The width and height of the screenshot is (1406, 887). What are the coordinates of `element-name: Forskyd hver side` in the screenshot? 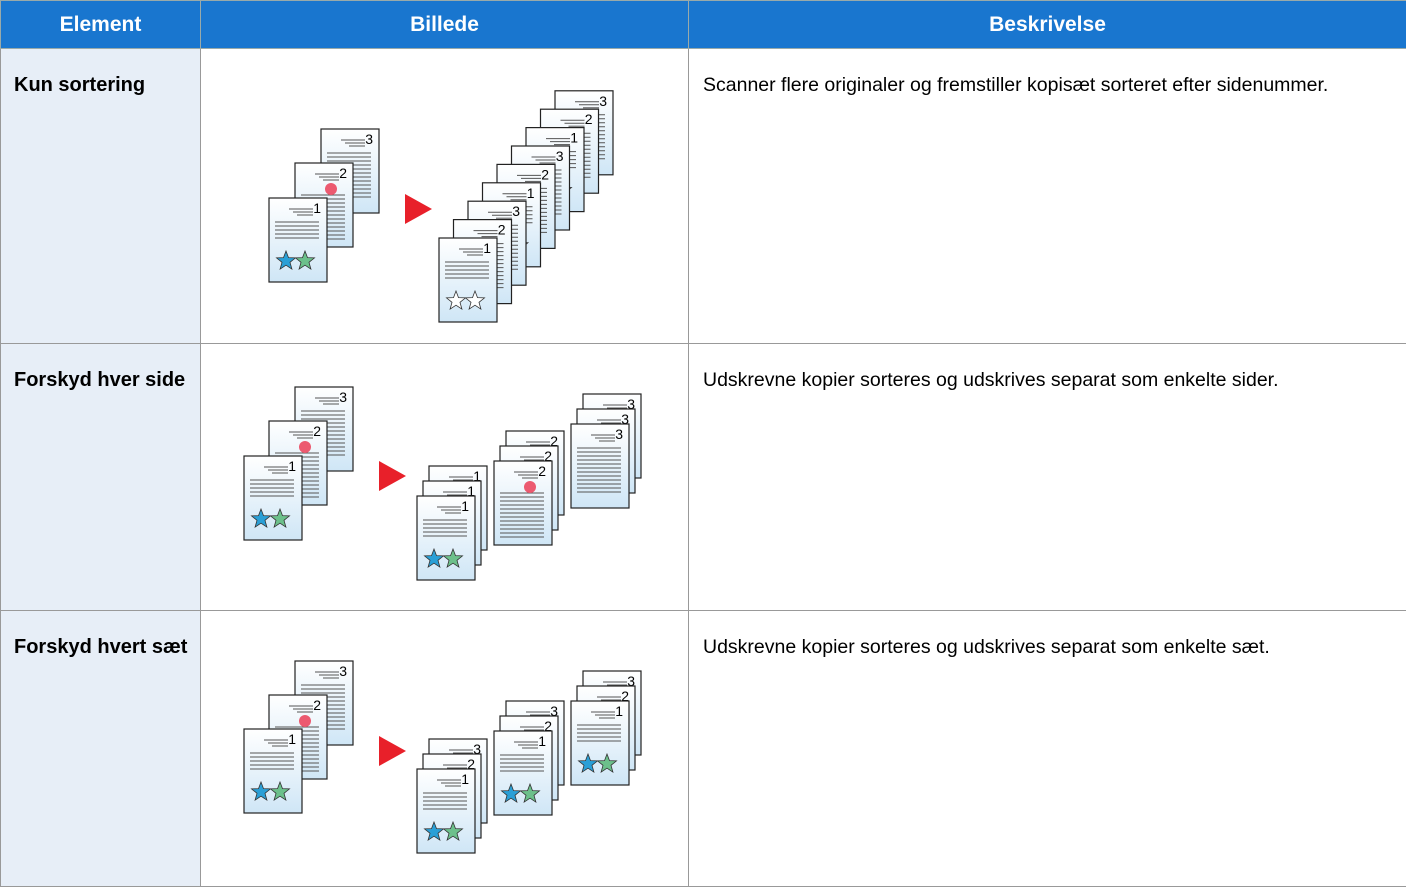 It's located at (100, 477).